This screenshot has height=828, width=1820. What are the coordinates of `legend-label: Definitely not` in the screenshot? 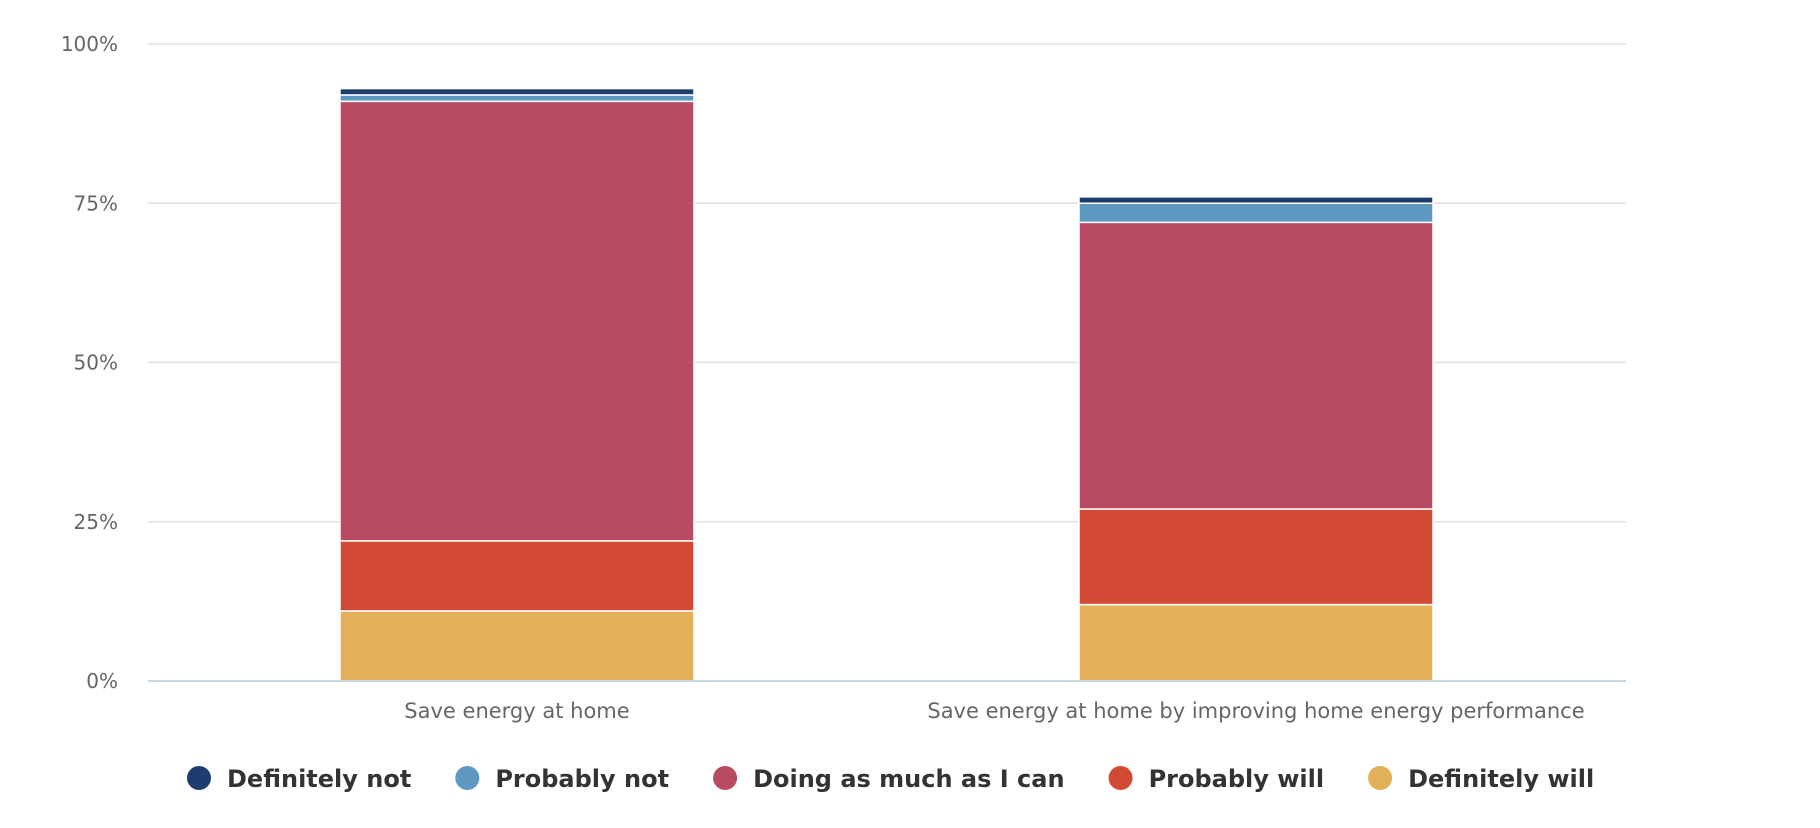 It's located at (319, 779).